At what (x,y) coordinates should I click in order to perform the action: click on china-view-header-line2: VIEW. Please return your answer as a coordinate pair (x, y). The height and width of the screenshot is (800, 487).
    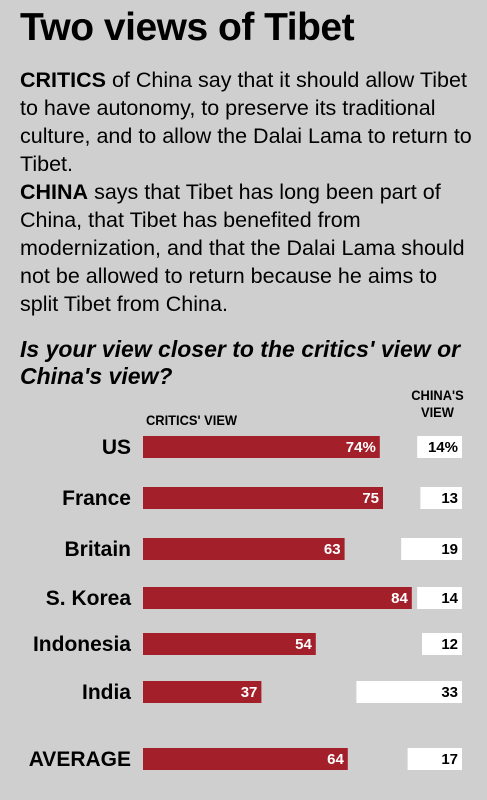
    Looking at the image, I should click on (437, 412).